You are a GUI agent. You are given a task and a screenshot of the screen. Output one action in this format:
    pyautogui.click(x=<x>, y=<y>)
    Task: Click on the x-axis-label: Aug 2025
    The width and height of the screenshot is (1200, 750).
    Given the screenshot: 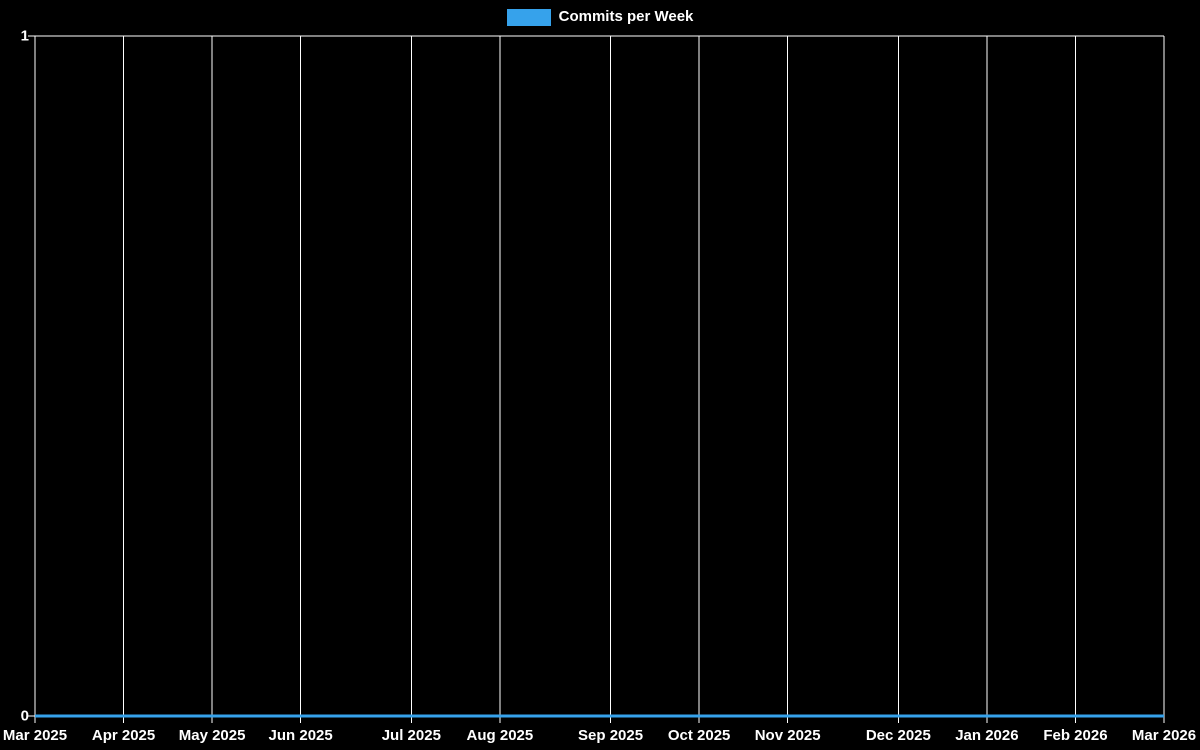 What is the action you would take?
    pyautogui.click(x=500, y=735)
    